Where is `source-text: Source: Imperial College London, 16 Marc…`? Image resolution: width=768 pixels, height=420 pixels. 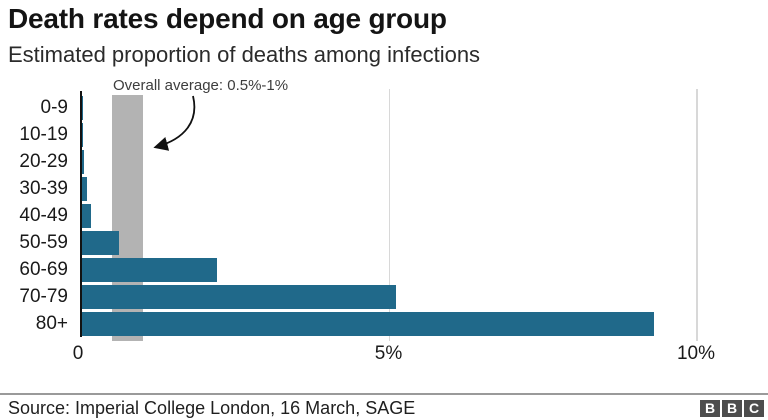
source-text: Source: Imperial College London, 16 Marc… is located at coordinates (212, 408).